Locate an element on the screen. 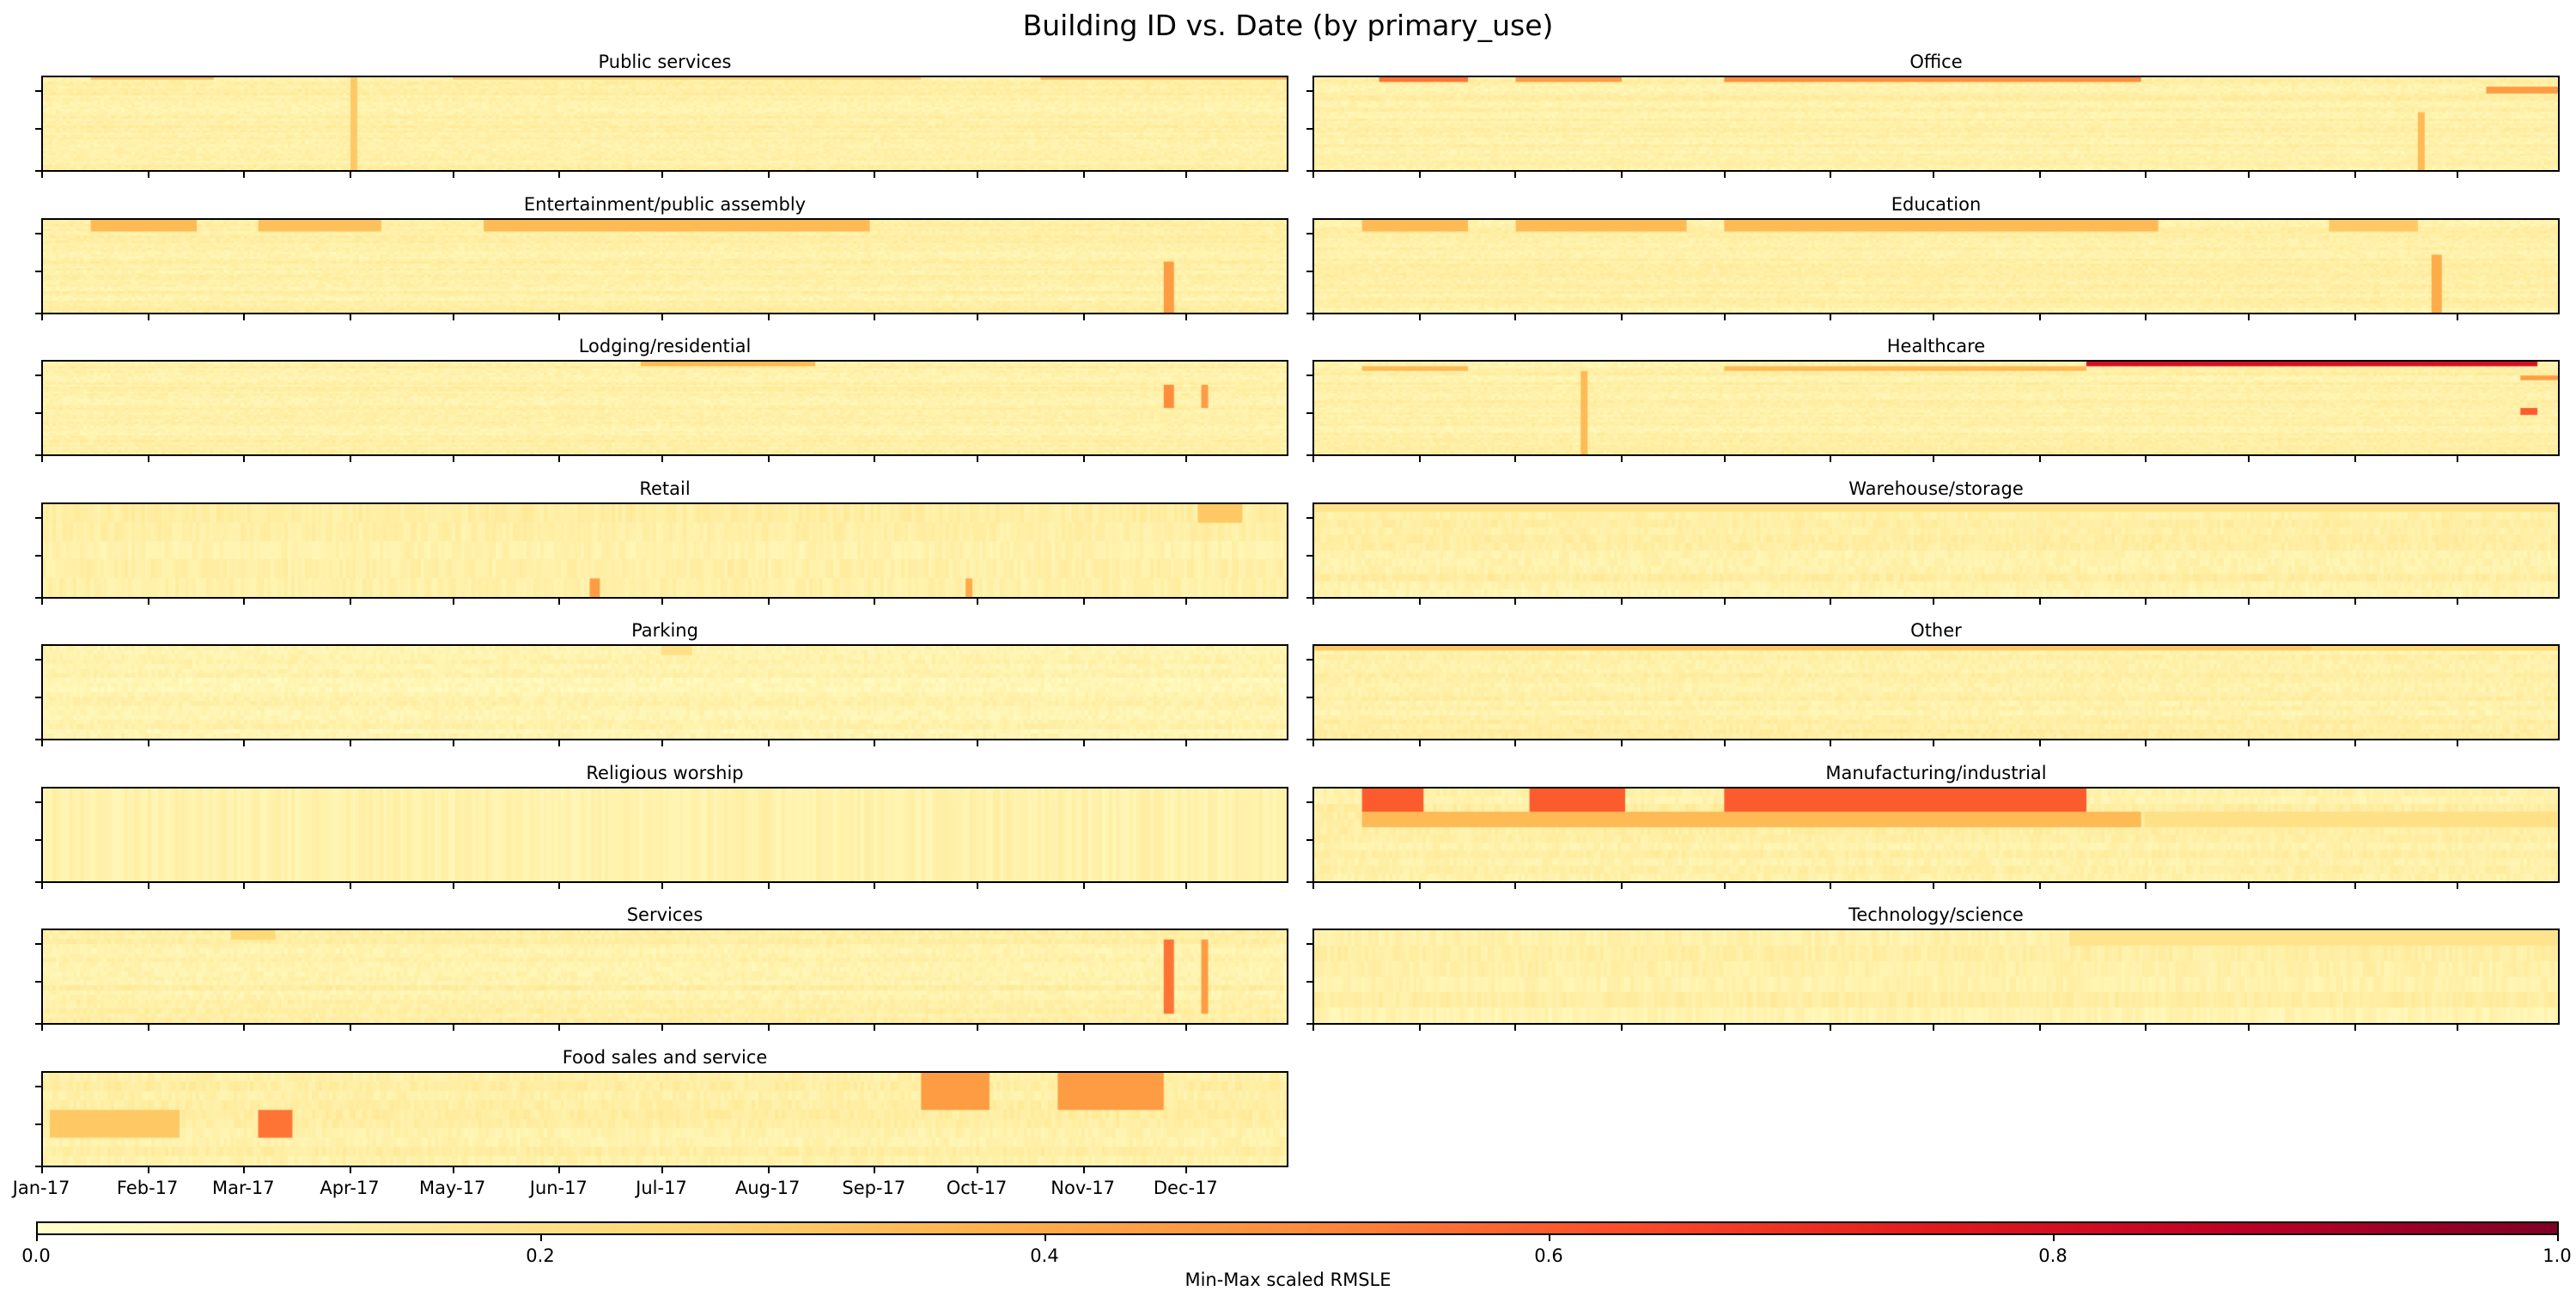 This screenshot has height=1297, width=2576. heatmap-cells-entertainment-public-assembly is located at coordinates (665, 266).